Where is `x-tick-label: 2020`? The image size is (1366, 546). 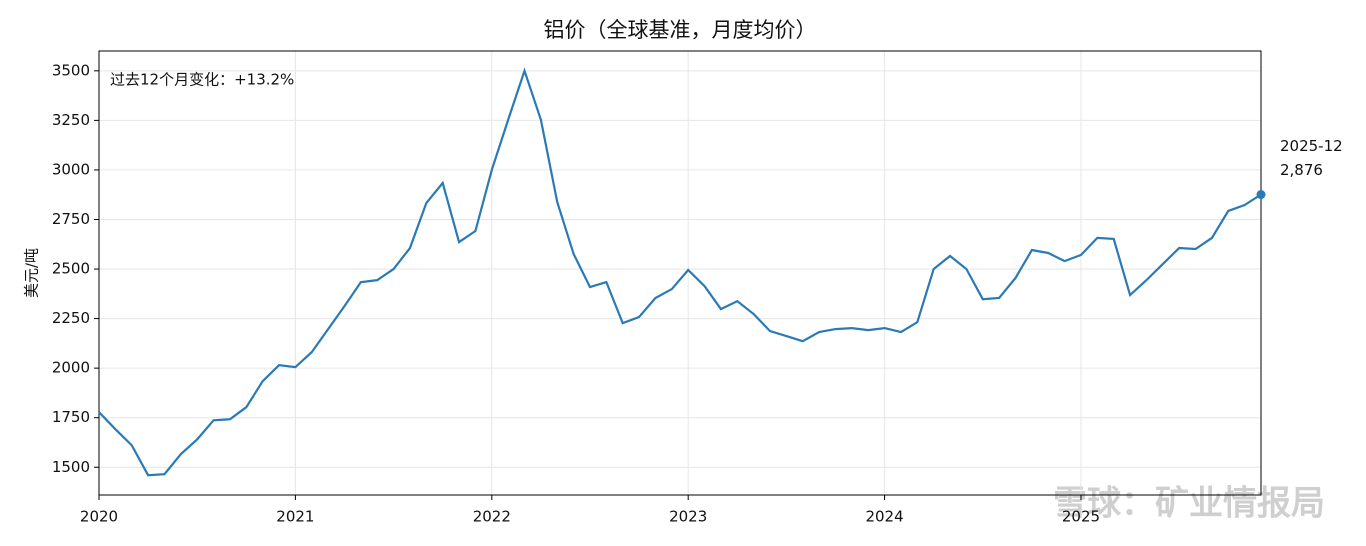 x-tick-label: 2020 is located at coordinates (99, 517).